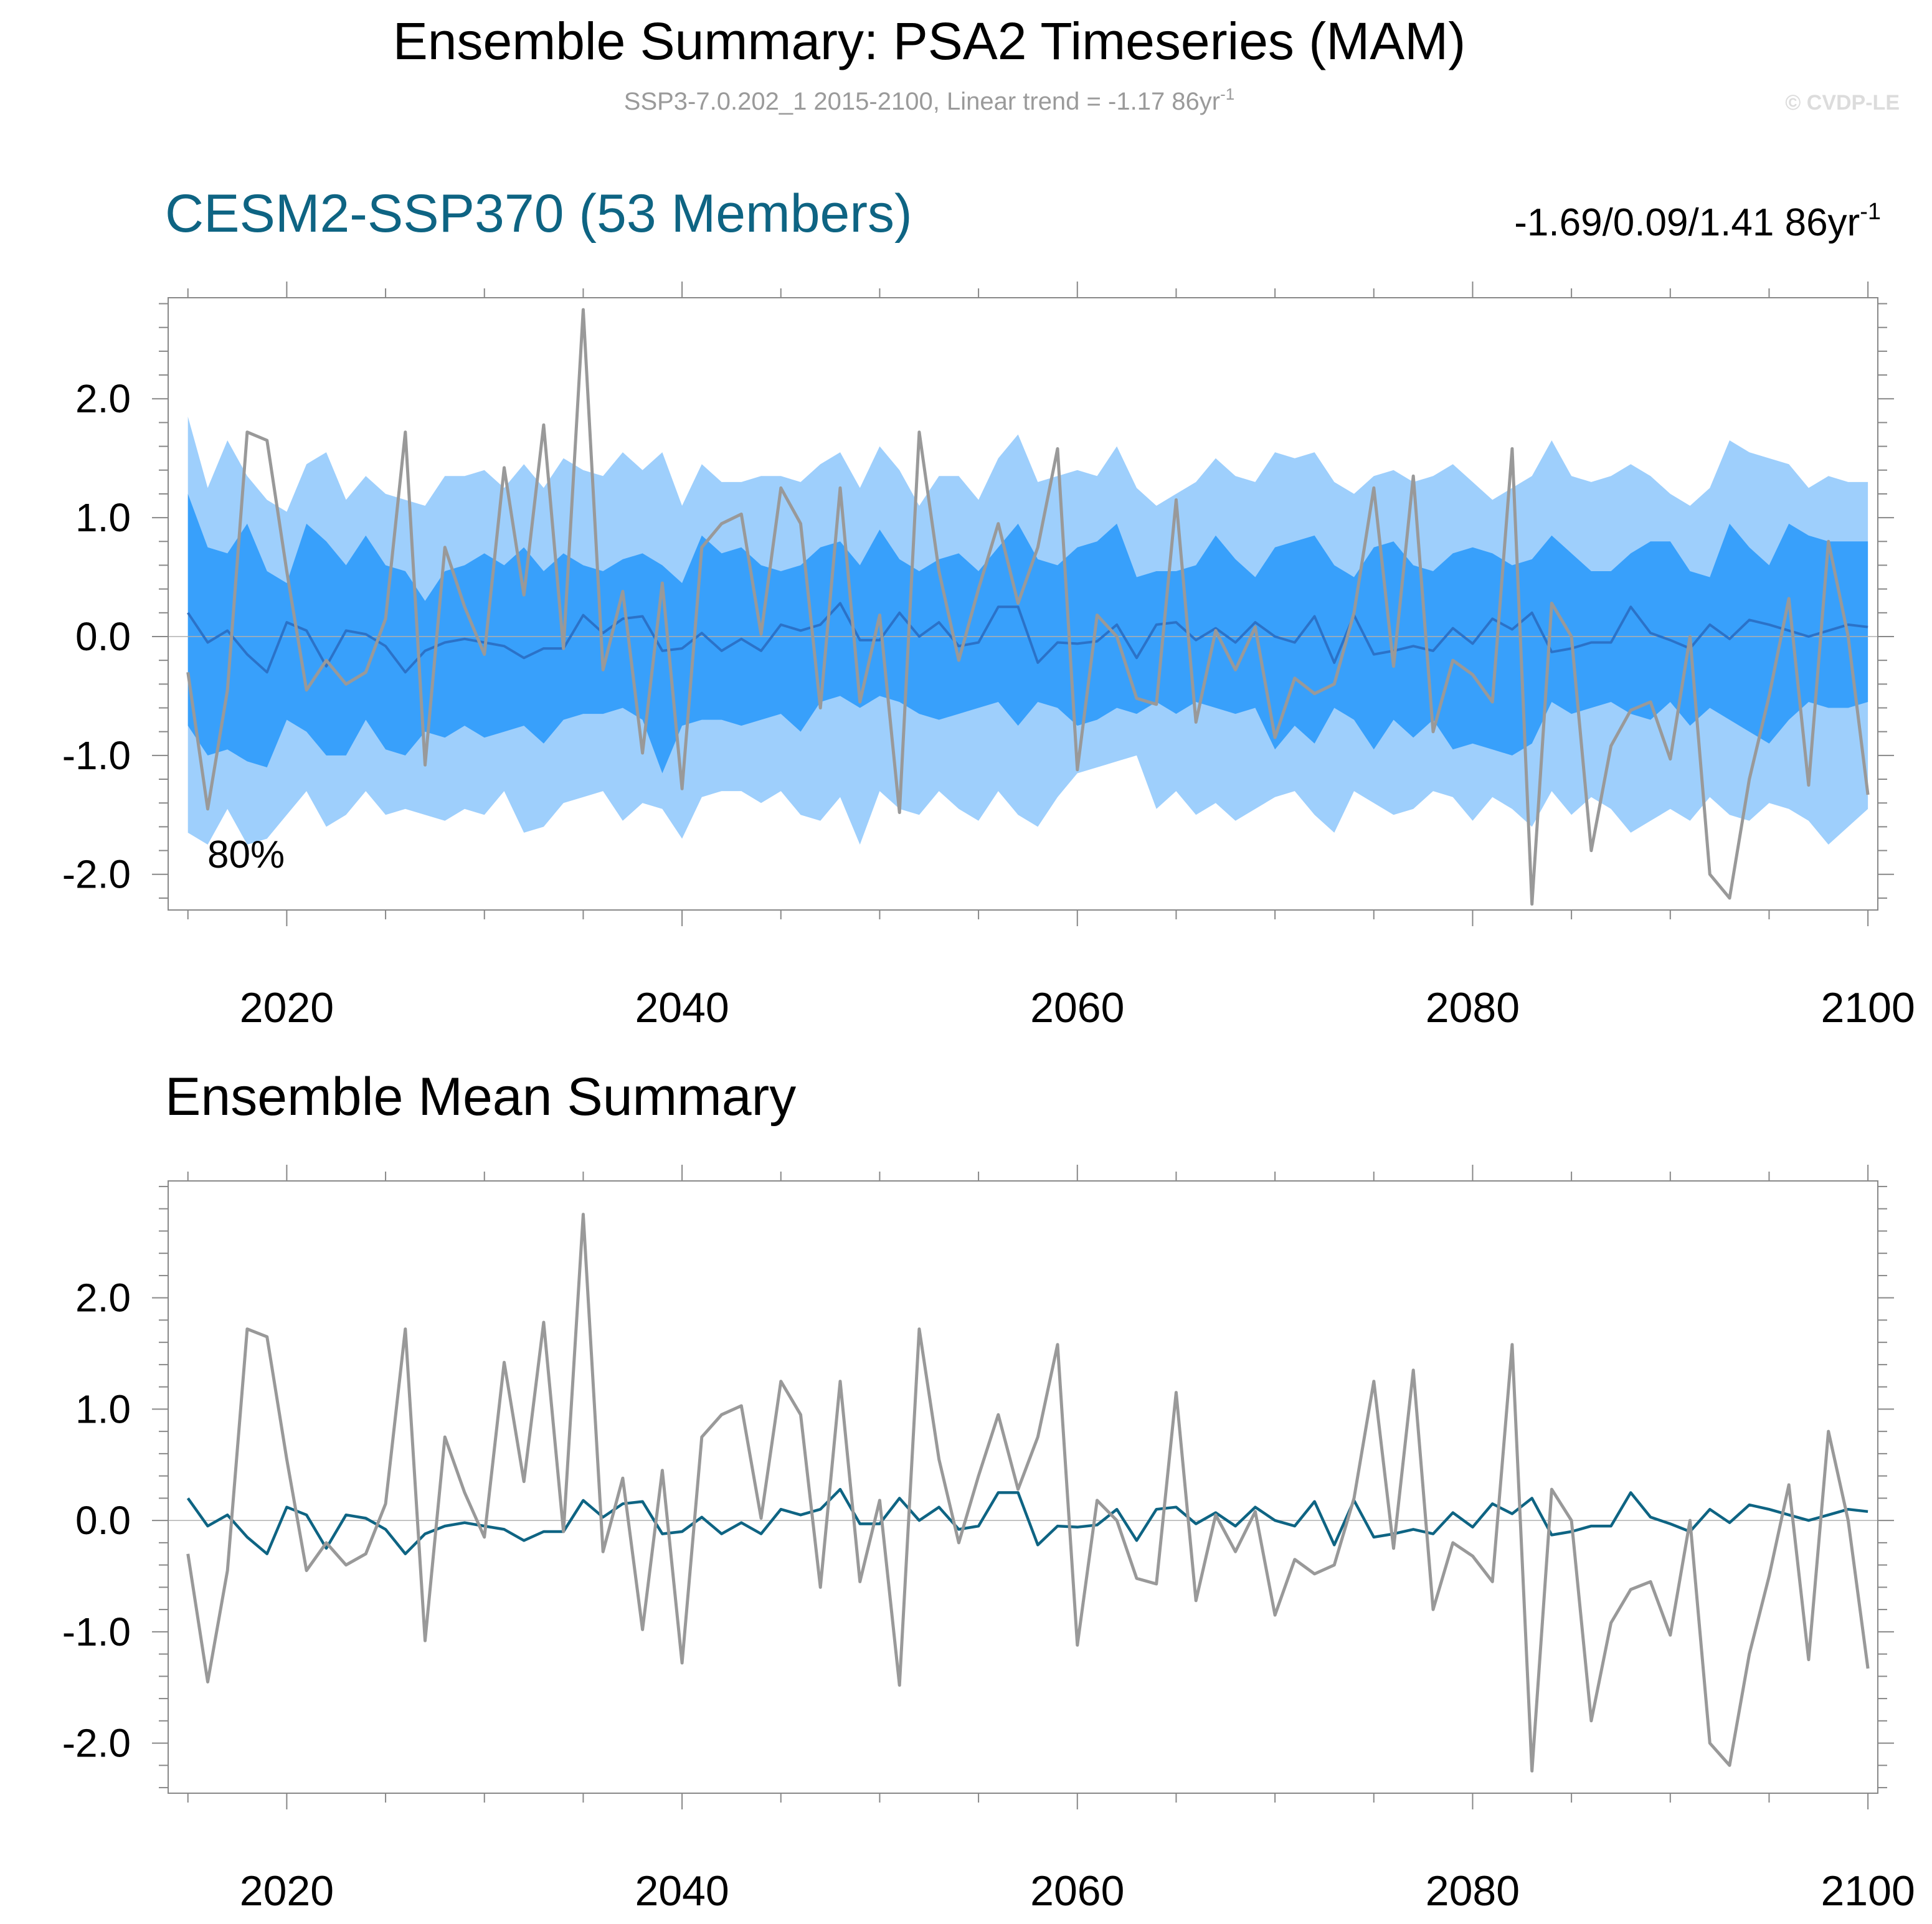 This screenshot has height=1924, width=1932. What do you see at coordinates (1843, 103) in the screenshot?
I see `copyright-label: © CVDP-LE` at bounding box center [1843, 103].